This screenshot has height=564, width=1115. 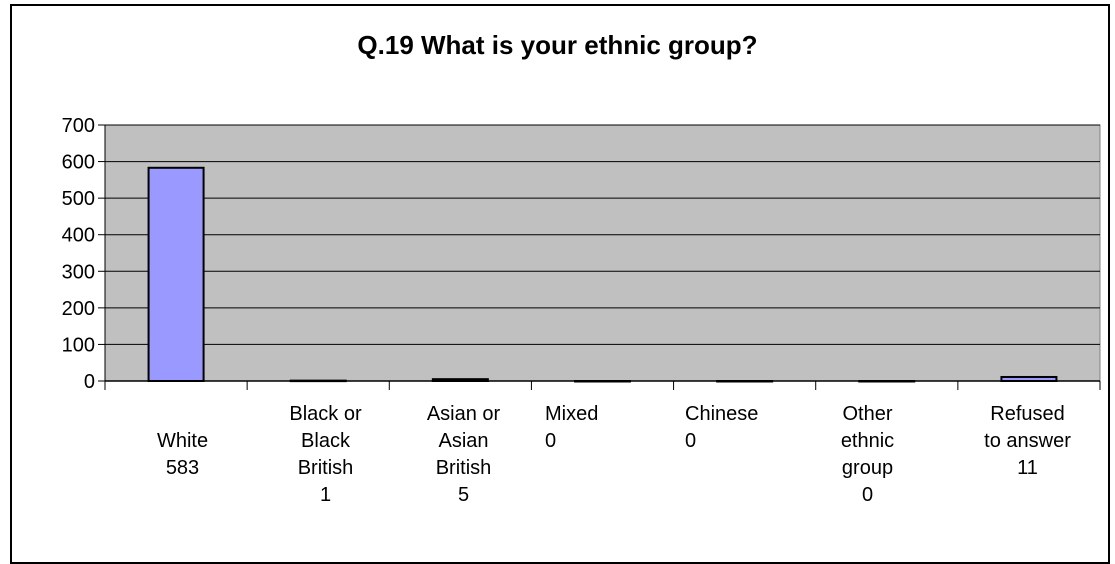 What do you see at coordinates (867, 454) in the screenshot?
I see `x-category-label: Other ethnic group 0` at bounding box center [867, 454].